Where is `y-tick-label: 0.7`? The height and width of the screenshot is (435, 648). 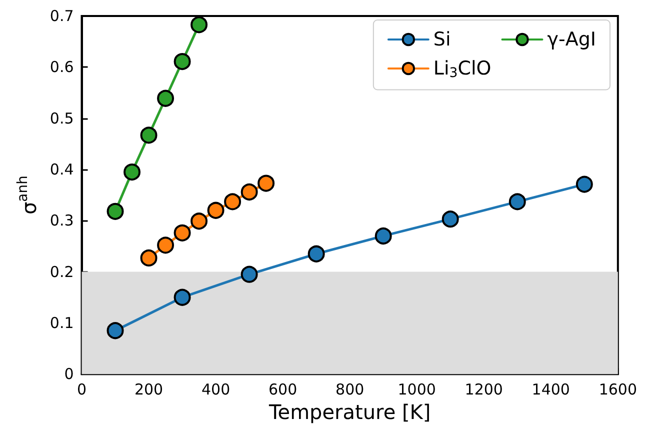
y-tick-label: 0.7 is located at coordinates (62, 16).